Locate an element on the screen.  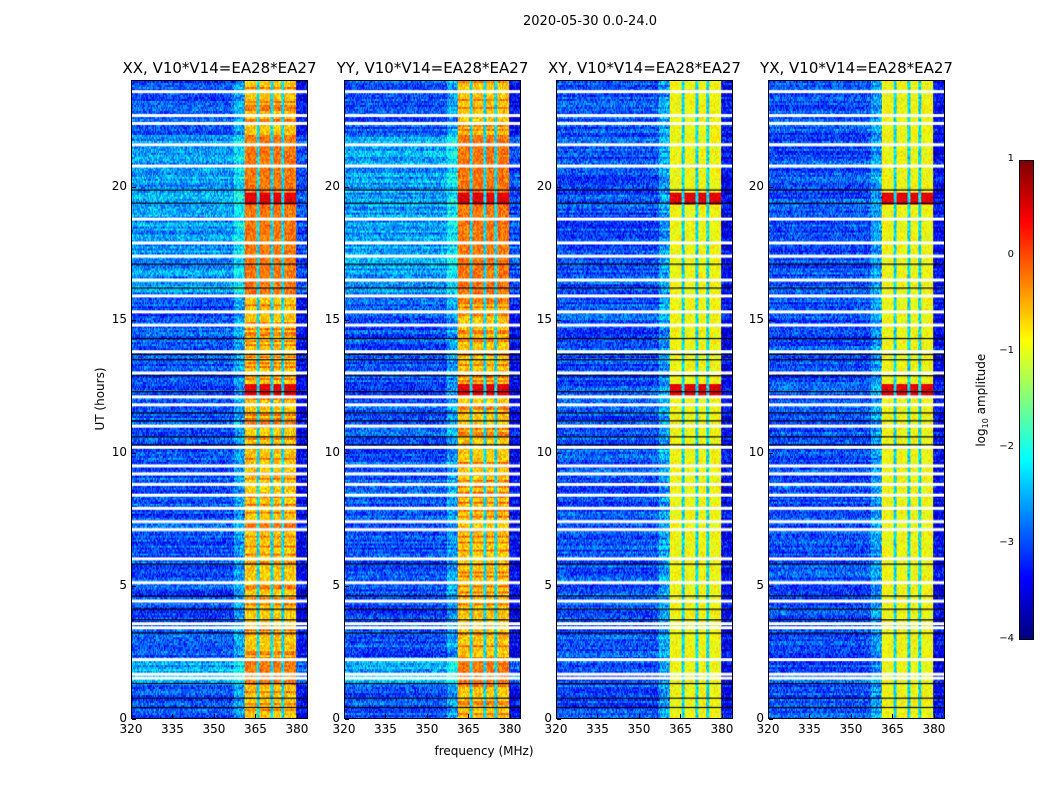
colorbar-label-rest: amplitude is located at coordinates (980, 386).